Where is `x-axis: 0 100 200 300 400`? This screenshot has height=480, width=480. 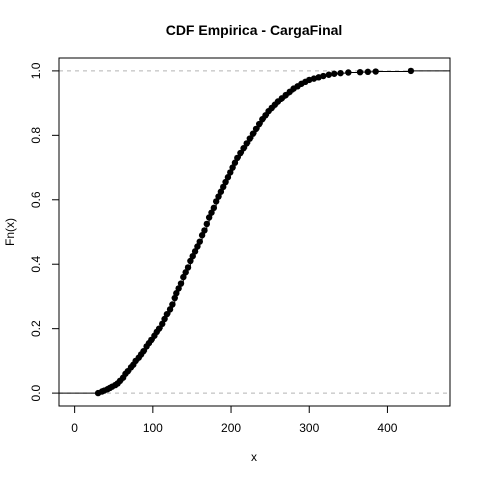
x-axis: 0 100 200 300 400 is located at coordinates (234, 420).